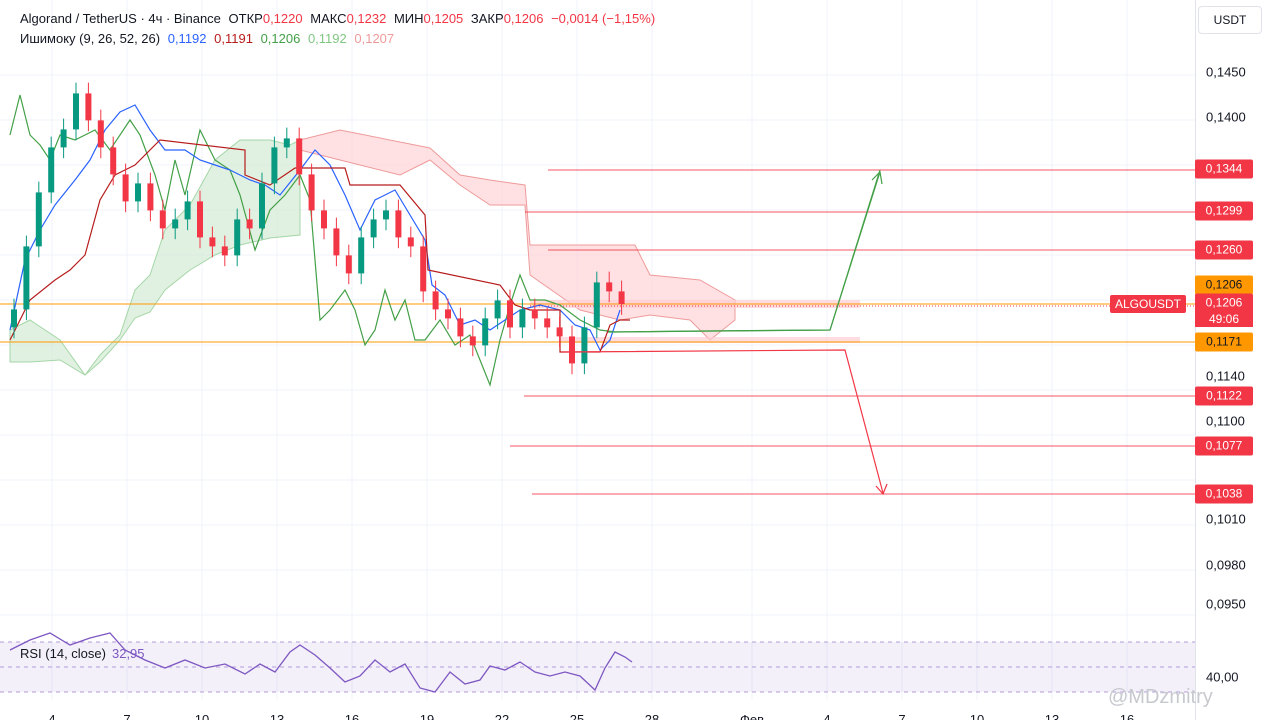 The width and height of the screenshot is (1280, 720). What do you see at coordinates (1222, 677) in the screenshot?
I see `rsi-level-tick: 40,00` at bounding box center [1222, 677].